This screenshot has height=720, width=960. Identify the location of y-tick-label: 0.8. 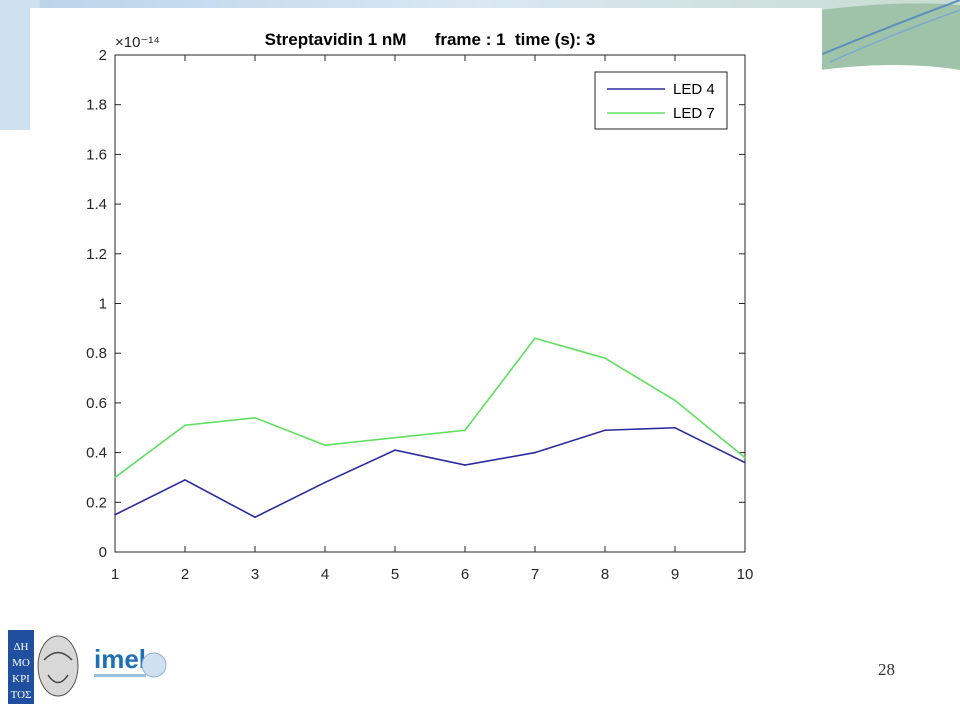
(96, 353).